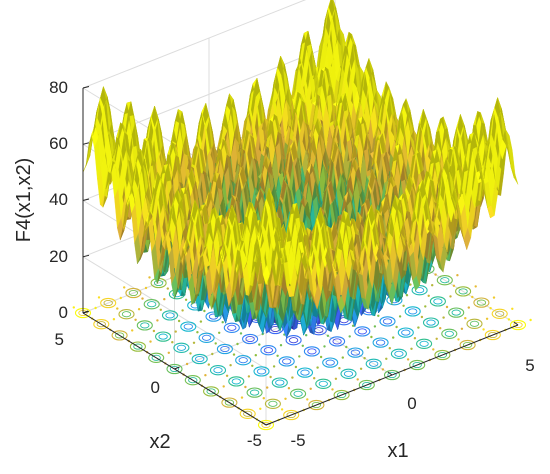 This screenshot has width=550, height=474. I want to click on x1-tick-0: 0, so click(411, 403).